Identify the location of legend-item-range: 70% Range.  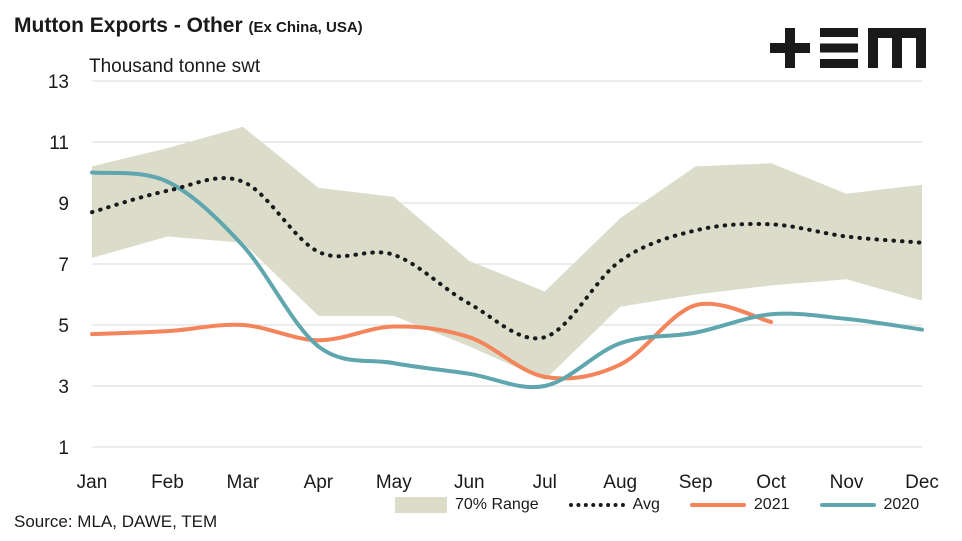
(467, 505).